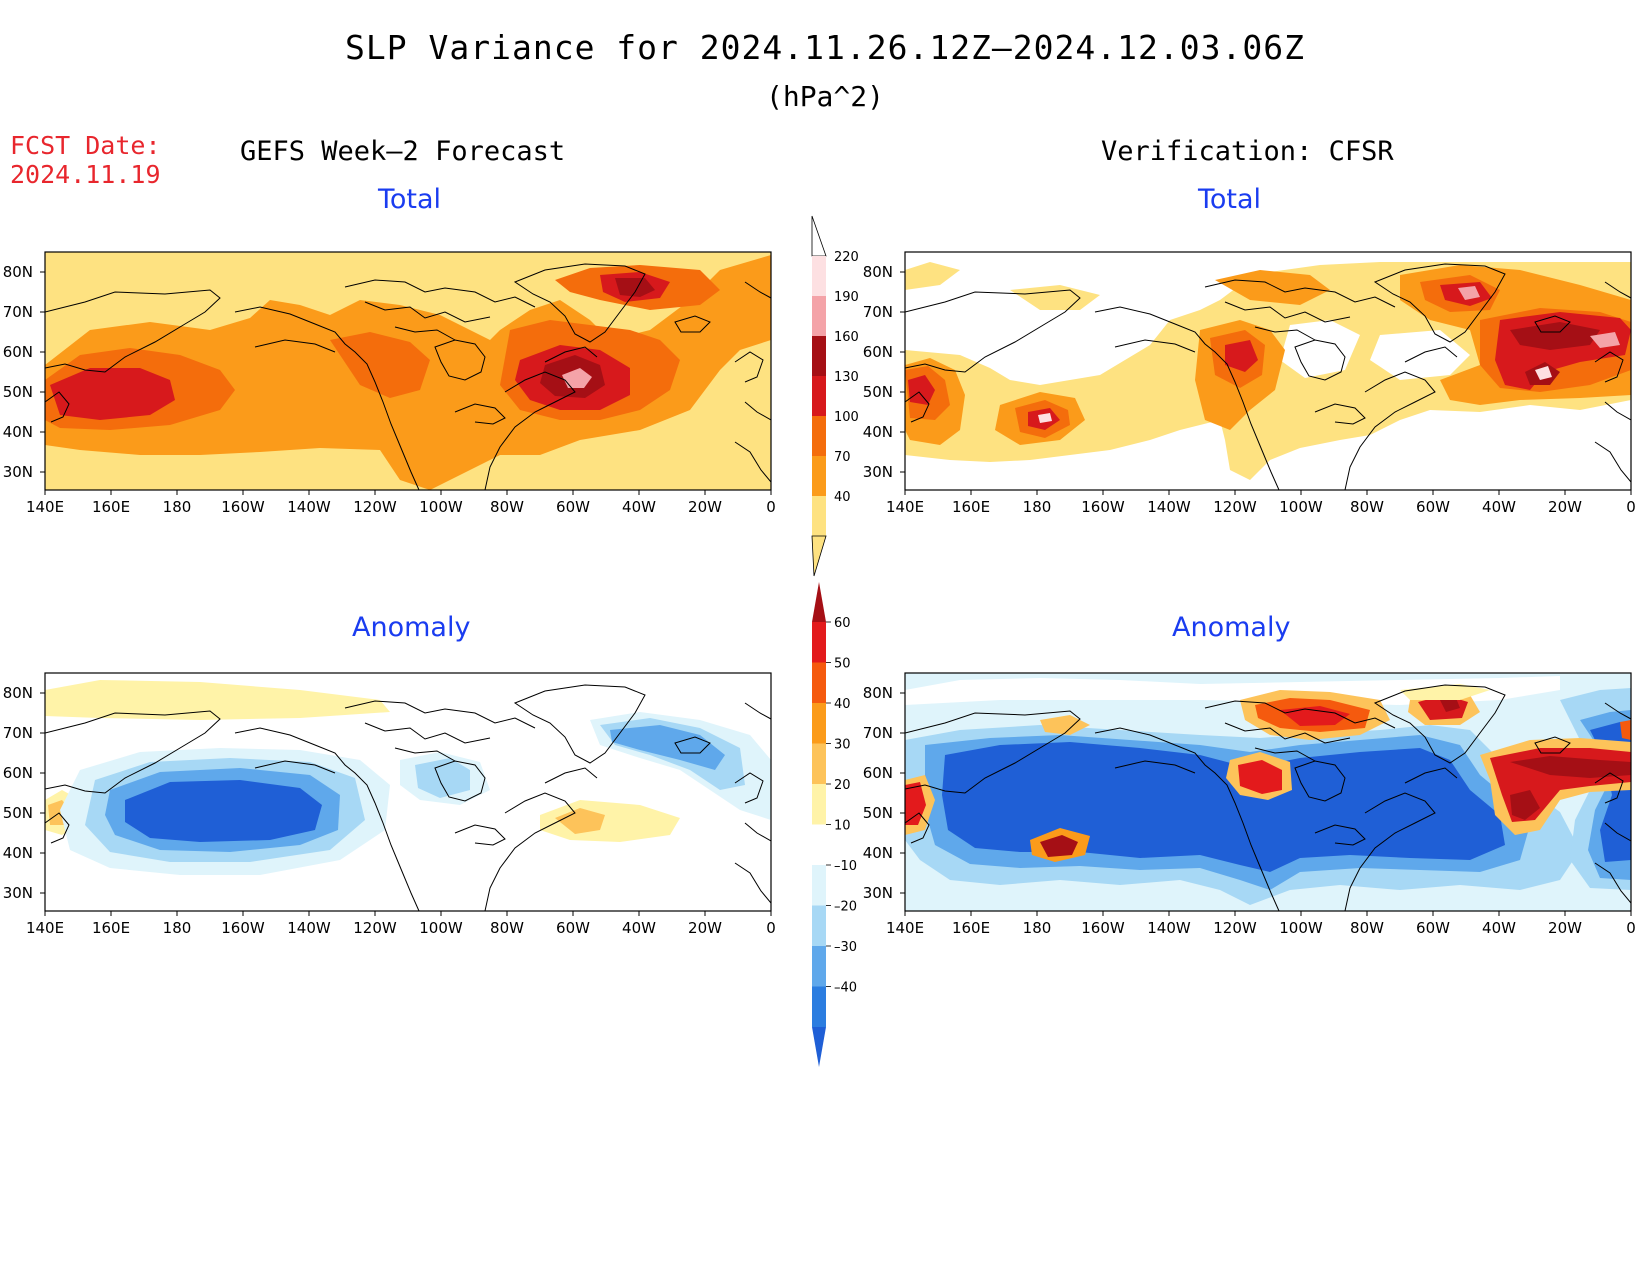 Image resolution: width=1650 pixels, height=1275 pixels. What do you see at coordinates (878, 813) in the screenshot?
I see `lat-tick-label: 50N` at bounding box center [878, 813].